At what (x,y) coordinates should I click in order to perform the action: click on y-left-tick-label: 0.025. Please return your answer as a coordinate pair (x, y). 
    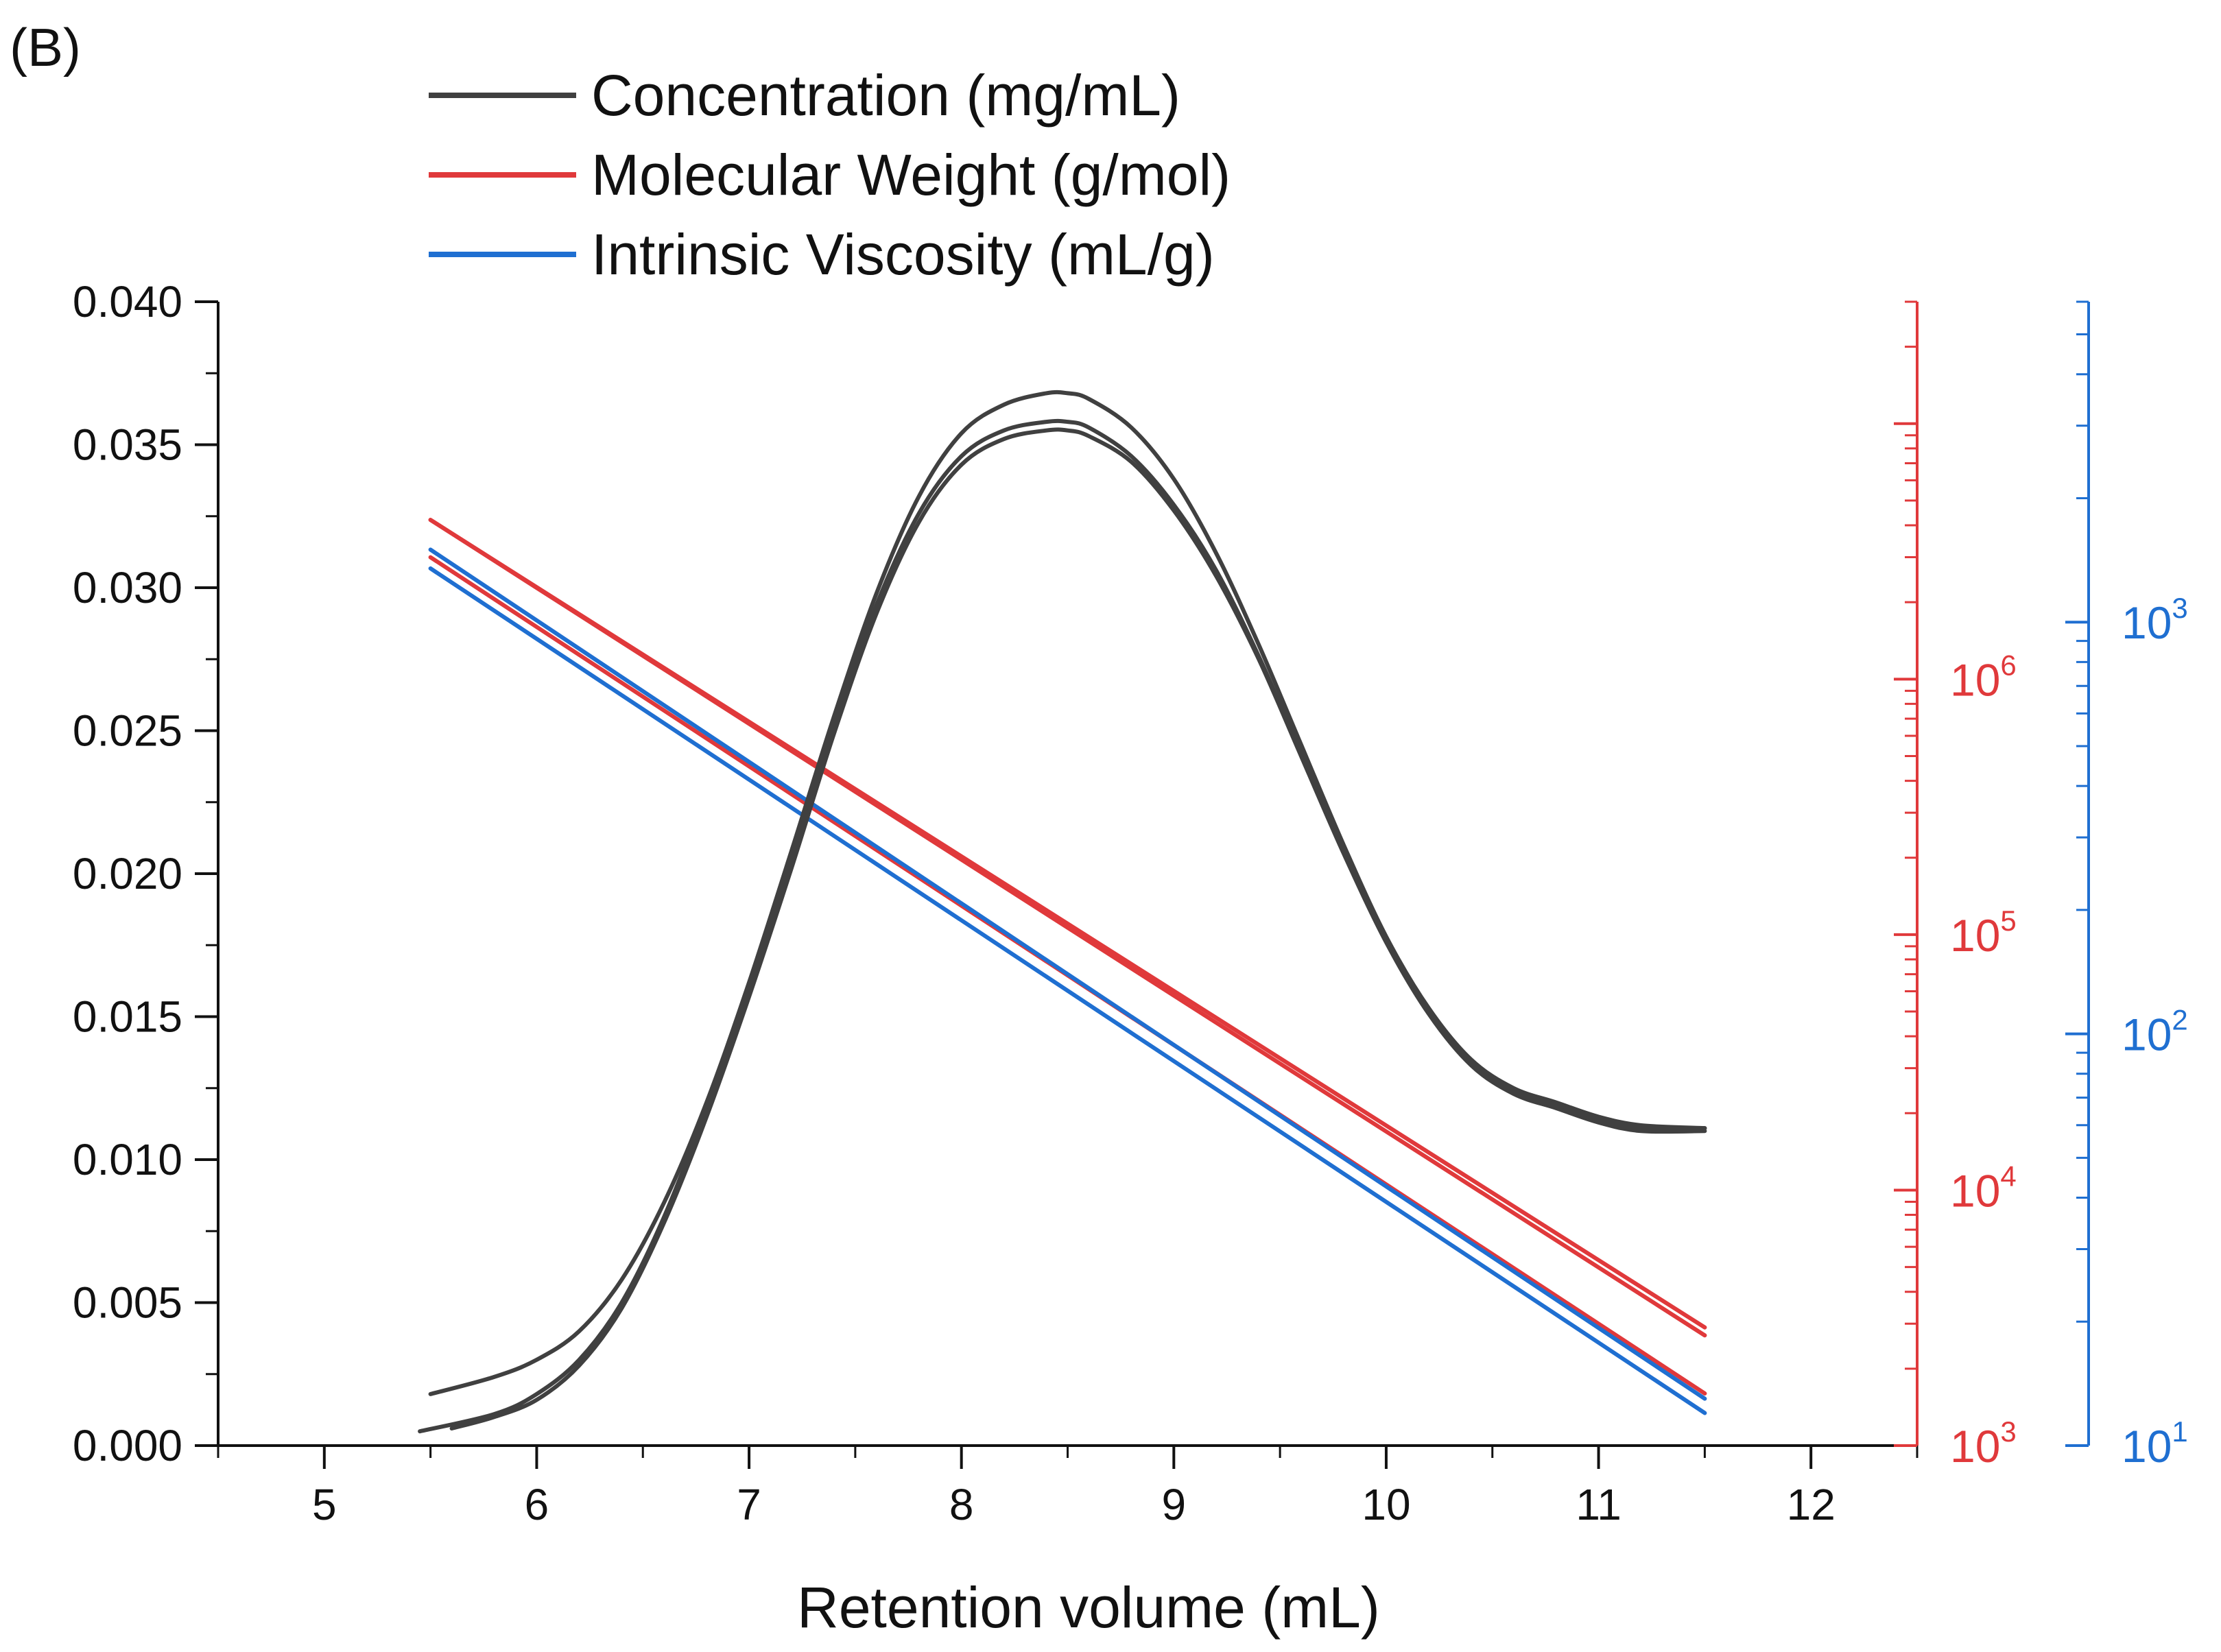
    Looking at the image, I should click on (127, 731).